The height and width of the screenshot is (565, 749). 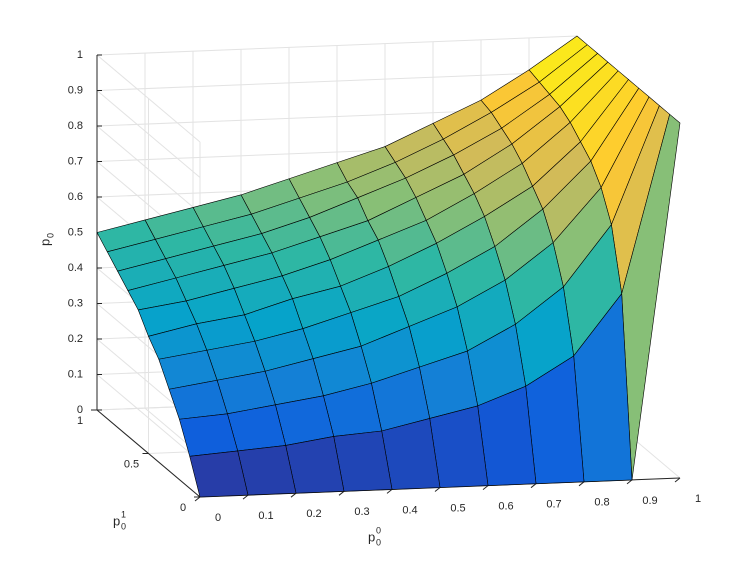 What do you see at coordinates (80, 410) in the screenshot?
I see `z-tick-label: 0` at bounding box center [80, 410].